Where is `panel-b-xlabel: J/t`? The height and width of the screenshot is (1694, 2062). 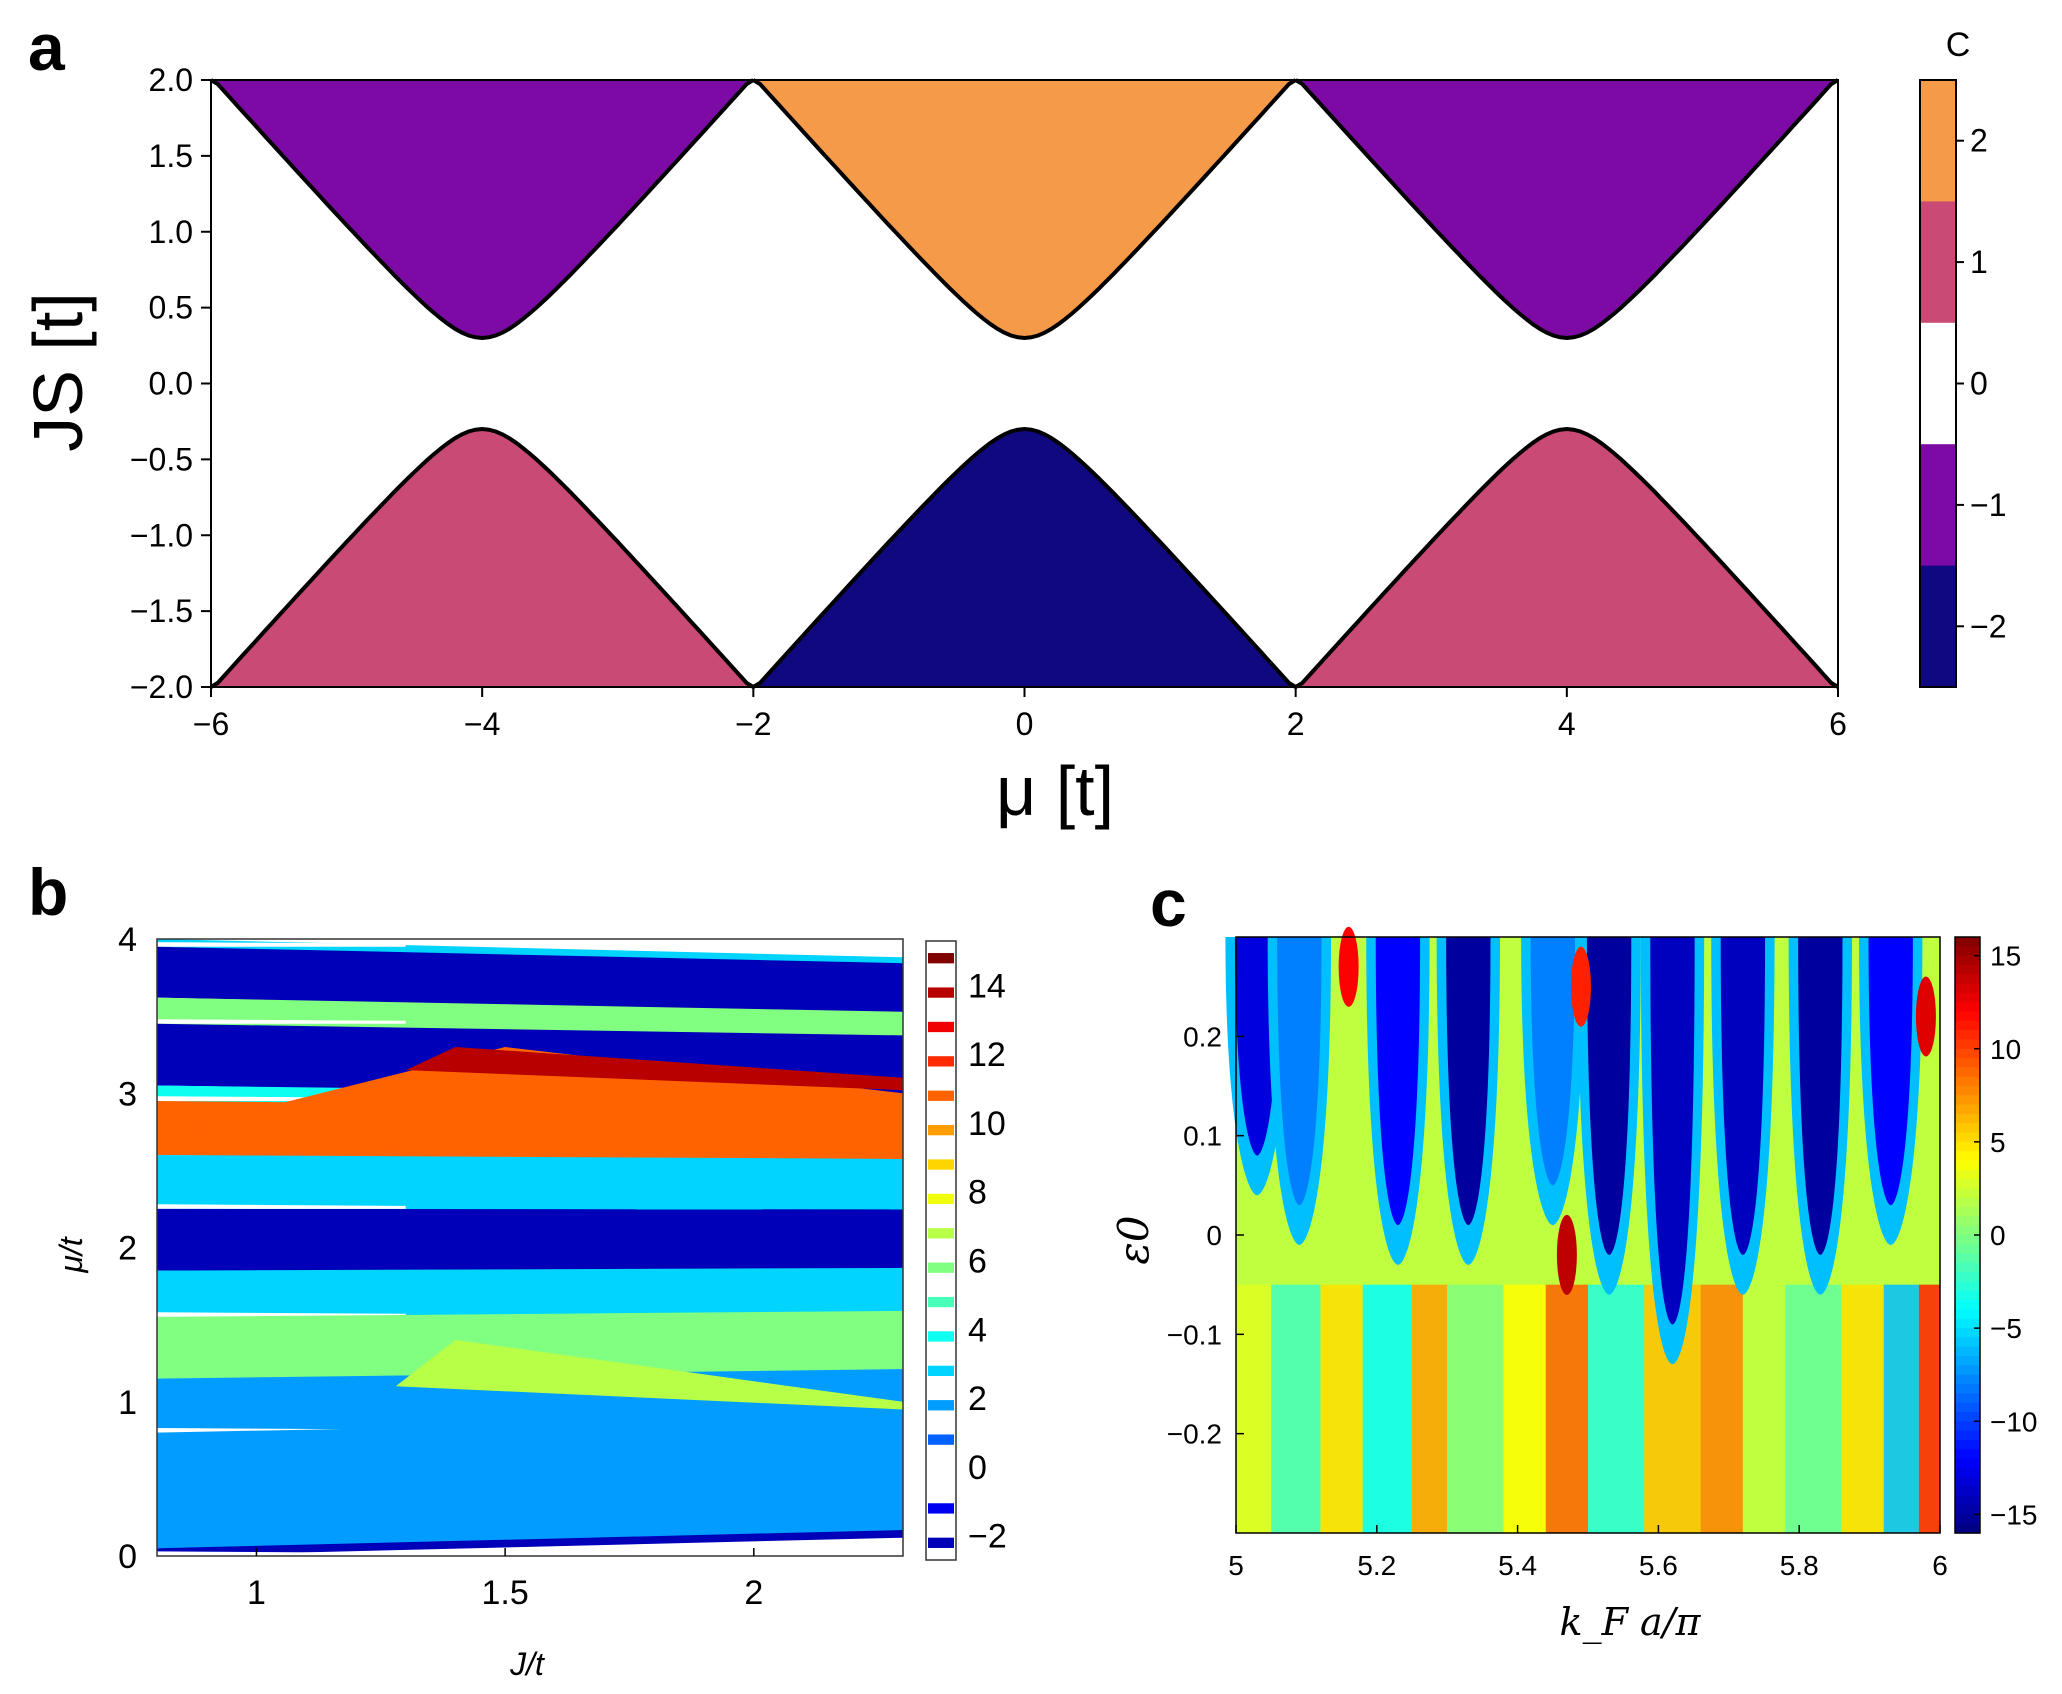 panel-b-xlabel: J/t is located at coordinates (527, 1664).